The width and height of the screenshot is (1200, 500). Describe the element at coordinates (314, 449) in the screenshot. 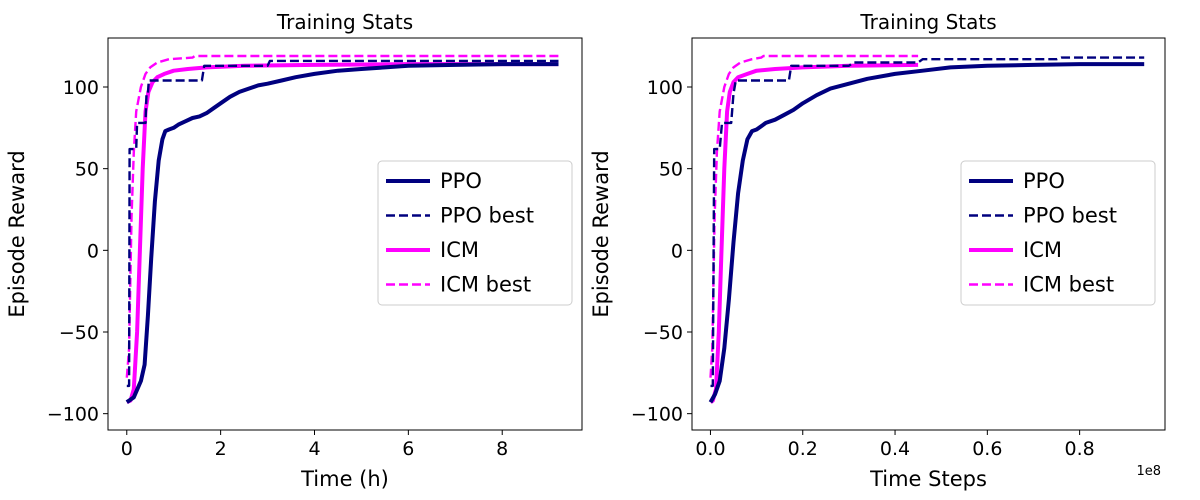

I see `x-tick-label: 4` at that location.